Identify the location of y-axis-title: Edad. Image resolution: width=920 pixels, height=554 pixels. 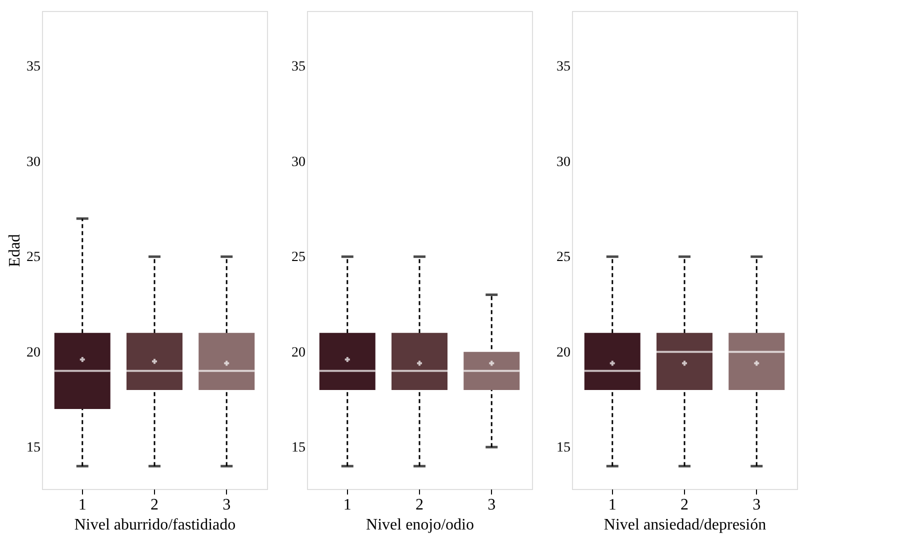
(15, 250).